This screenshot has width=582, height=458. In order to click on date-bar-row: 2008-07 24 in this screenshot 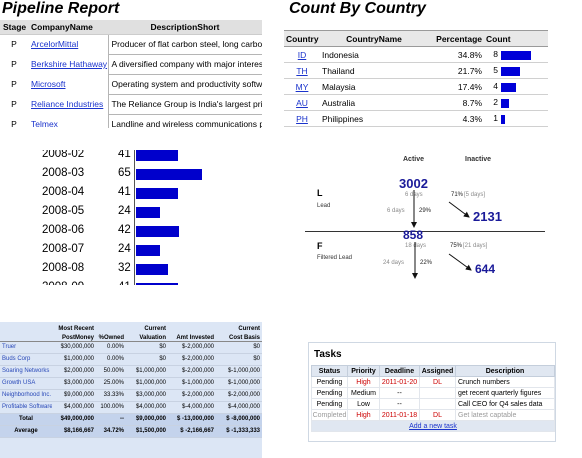, I will do `click(131, 250)`.